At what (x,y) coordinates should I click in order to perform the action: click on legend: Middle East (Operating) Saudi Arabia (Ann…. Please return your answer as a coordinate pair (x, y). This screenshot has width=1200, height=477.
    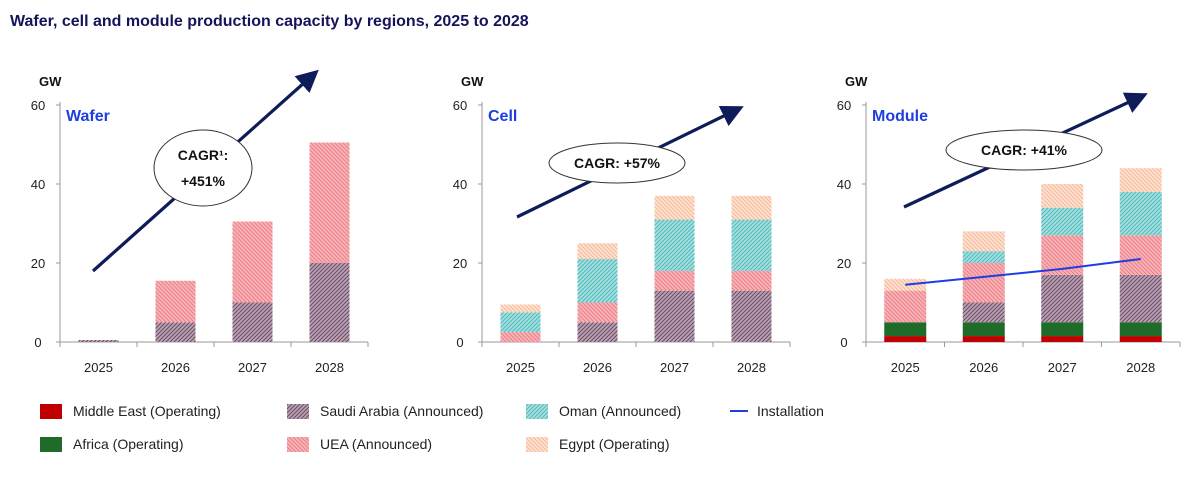
    Looking at the image, I should click on (432, 427).